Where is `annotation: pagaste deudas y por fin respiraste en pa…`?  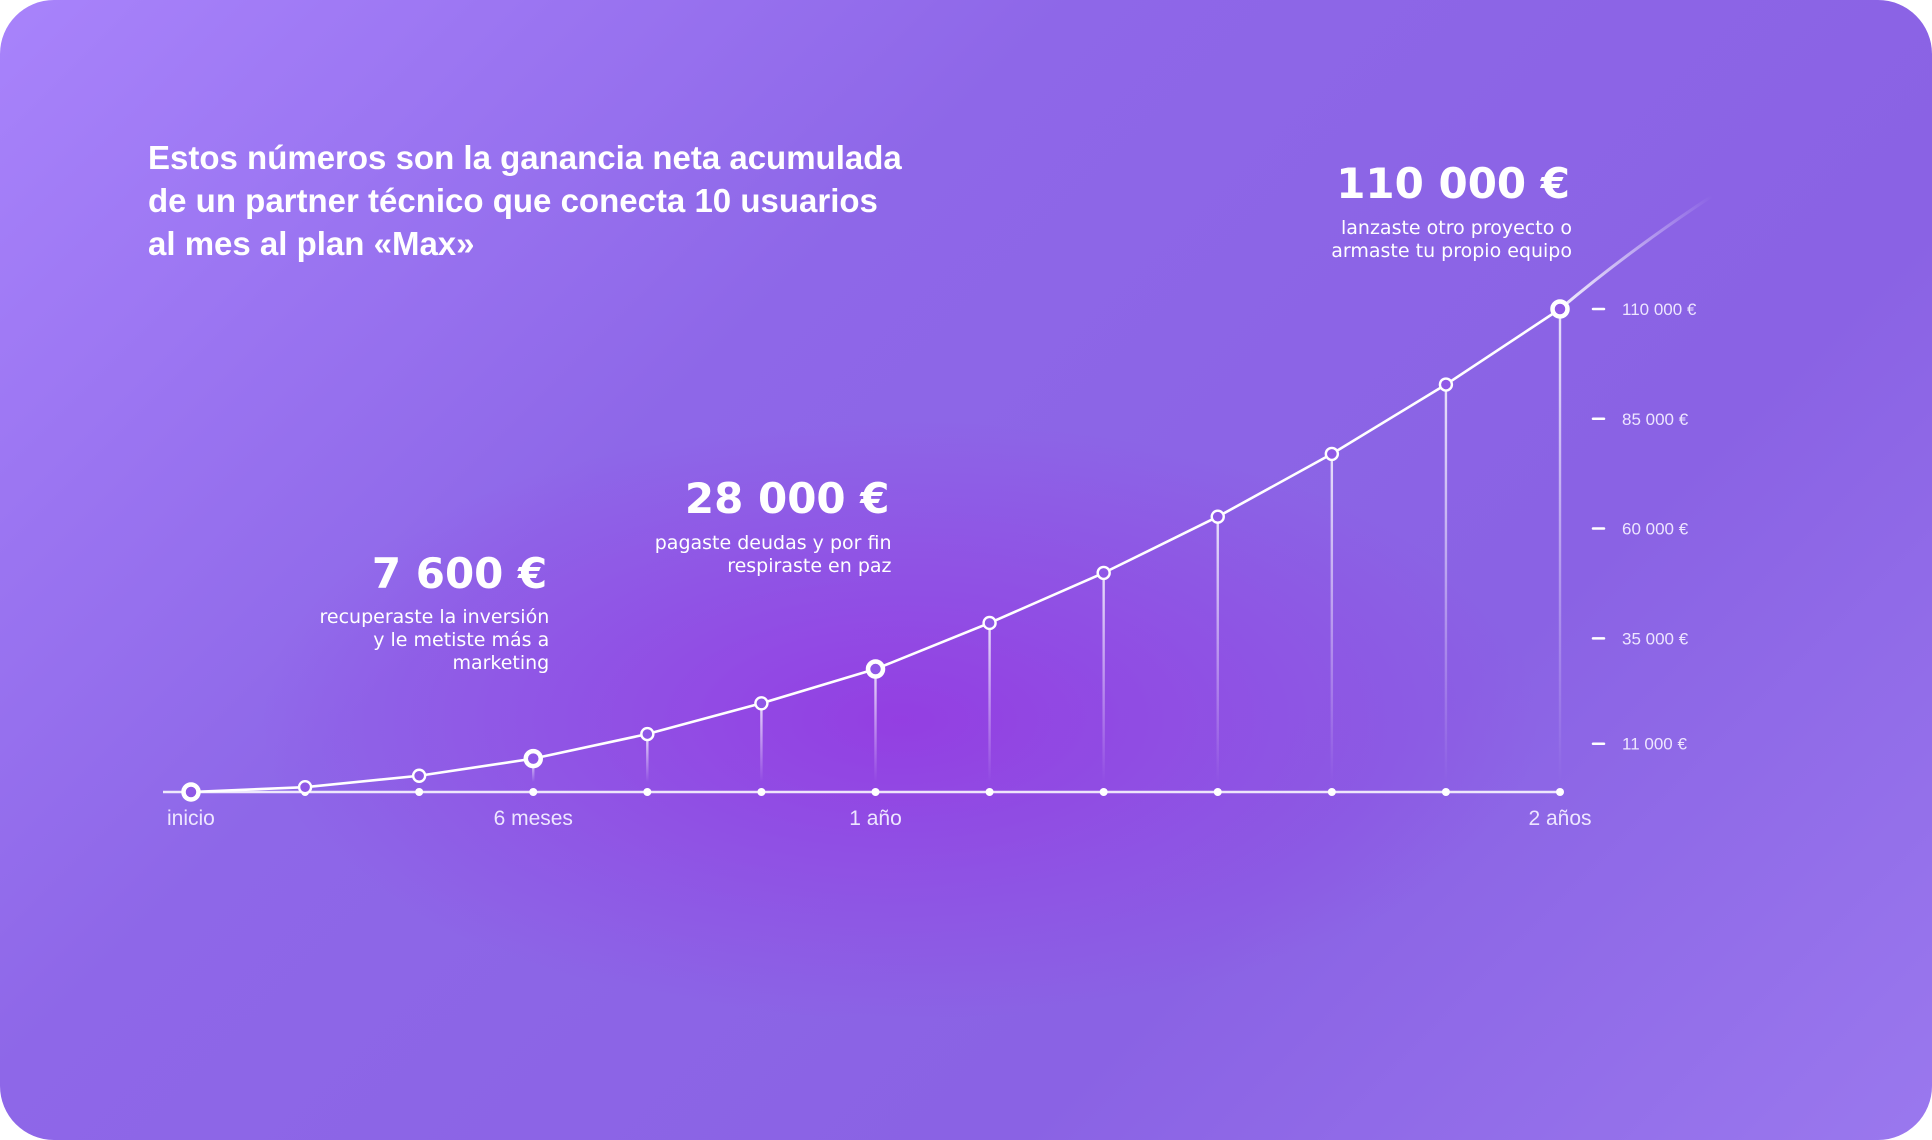
annotation: pagaste deudas y por fin respiraste en pa… is located at coordinates (773, 554).